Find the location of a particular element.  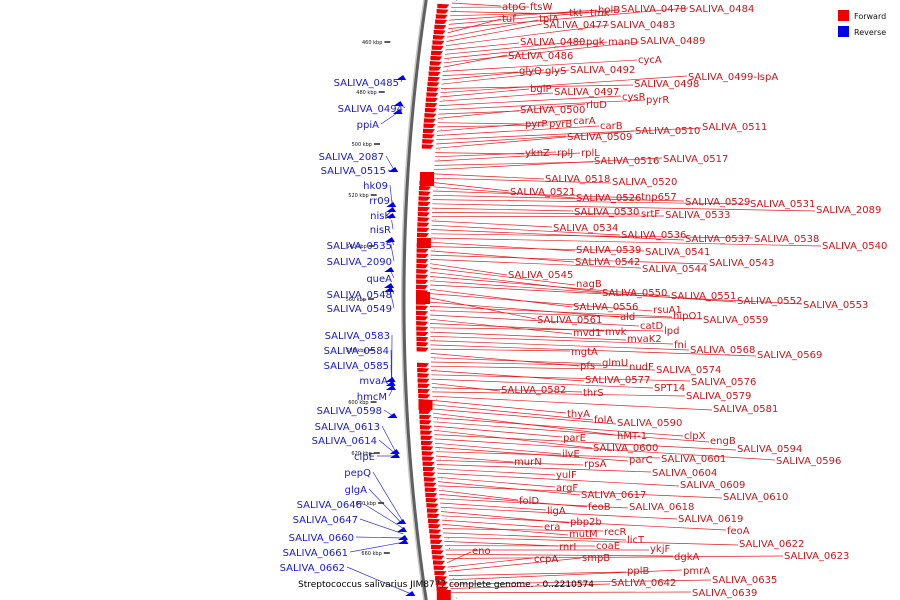

forward-gene-label: yulF is located at coordinates (566, 475).